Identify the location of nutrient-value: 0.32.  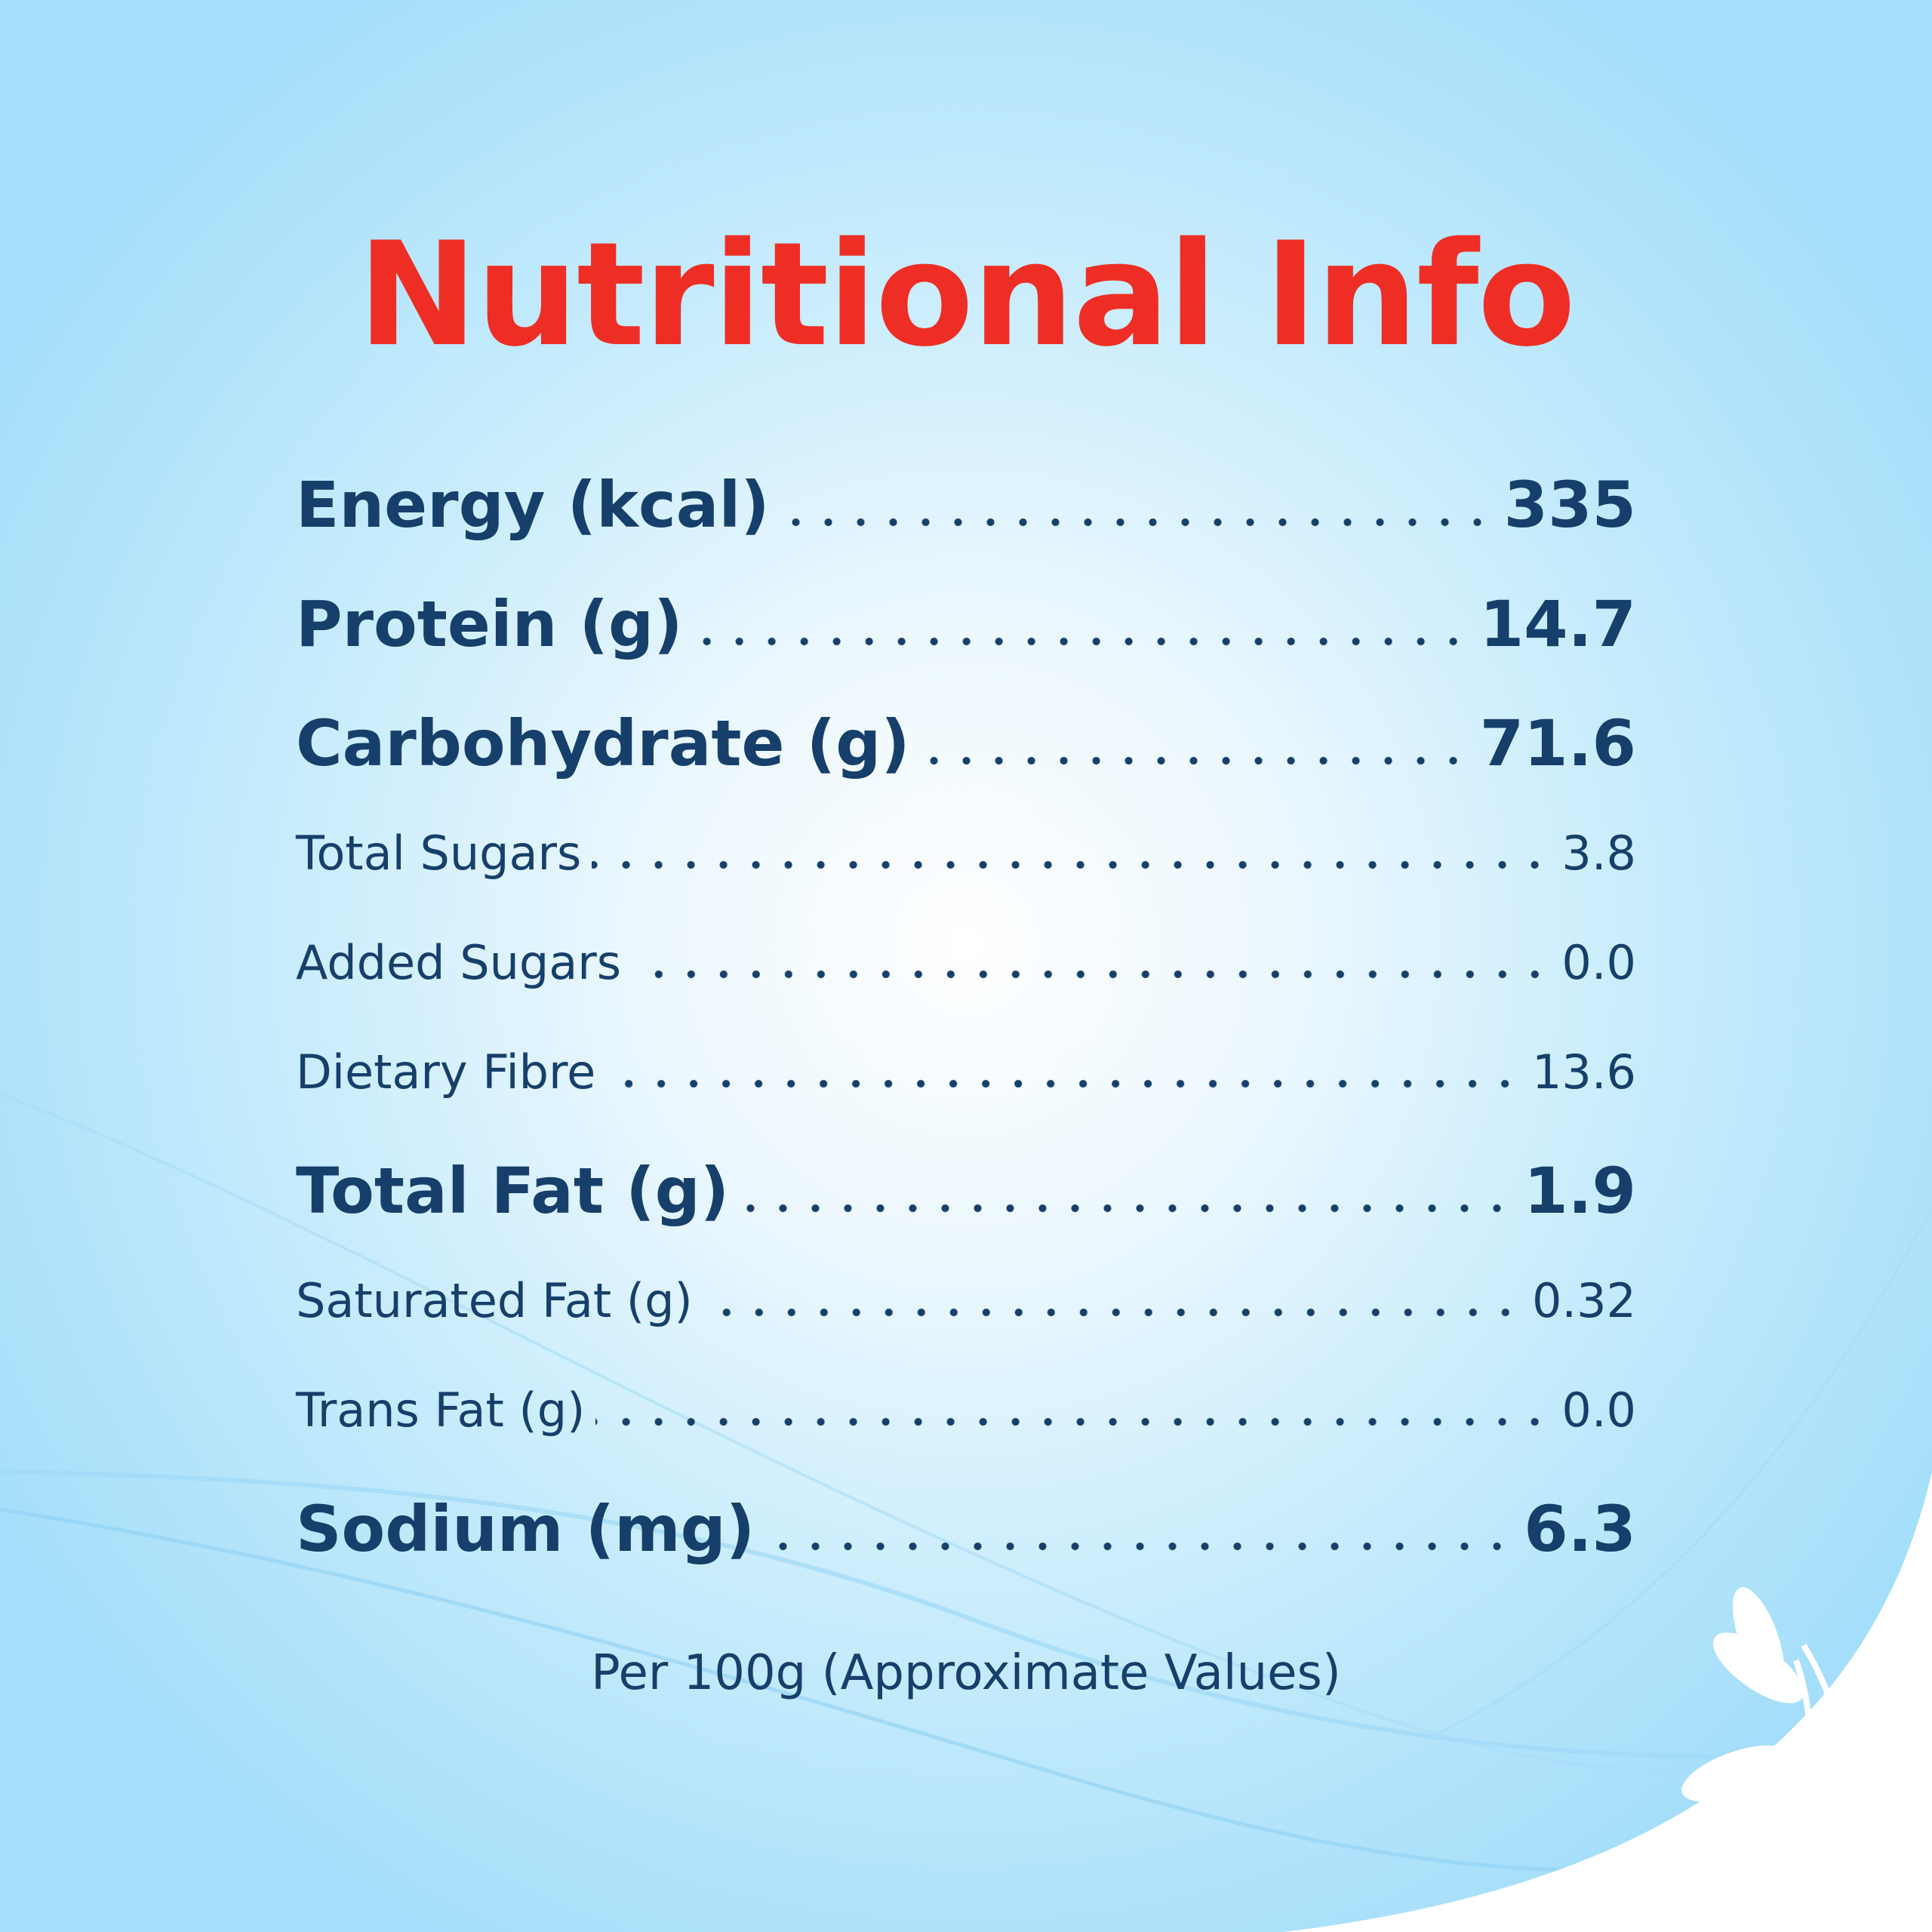
(1583, 1300).